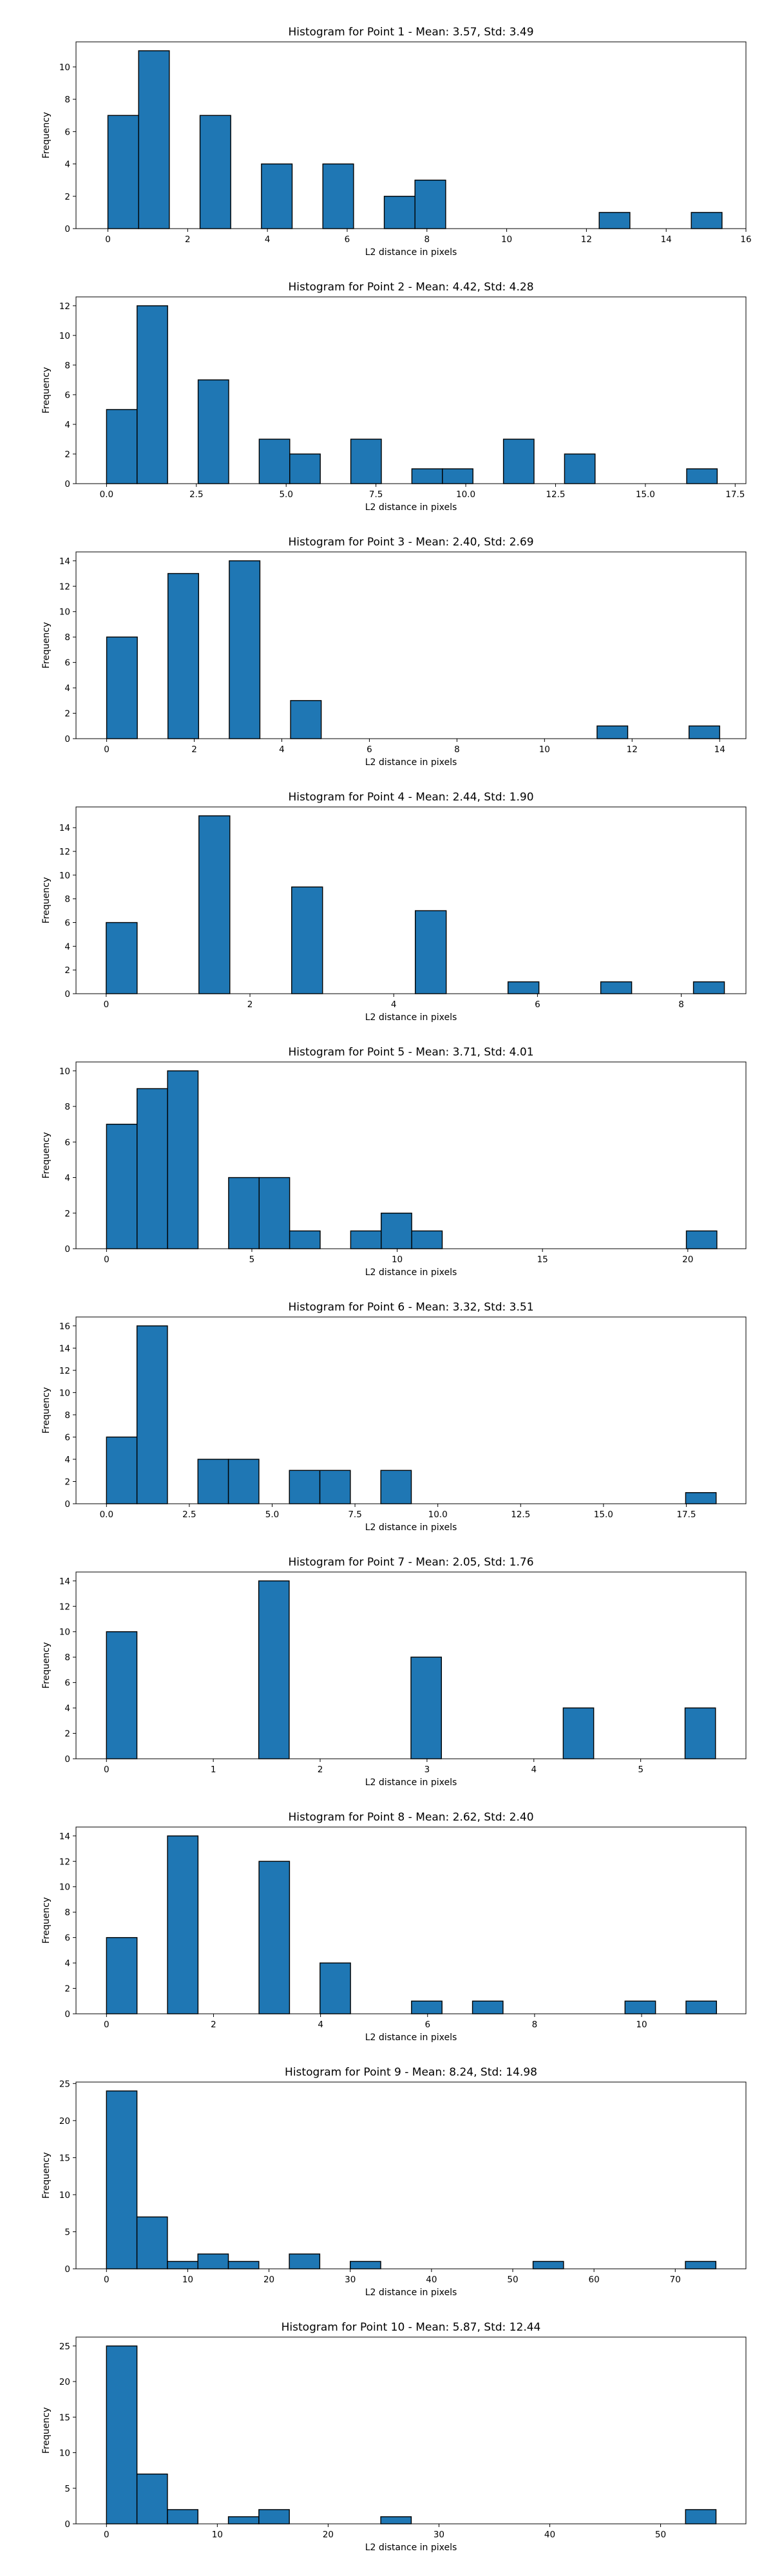  I want to click on x-tick-label: 5, so click(641, 1770).